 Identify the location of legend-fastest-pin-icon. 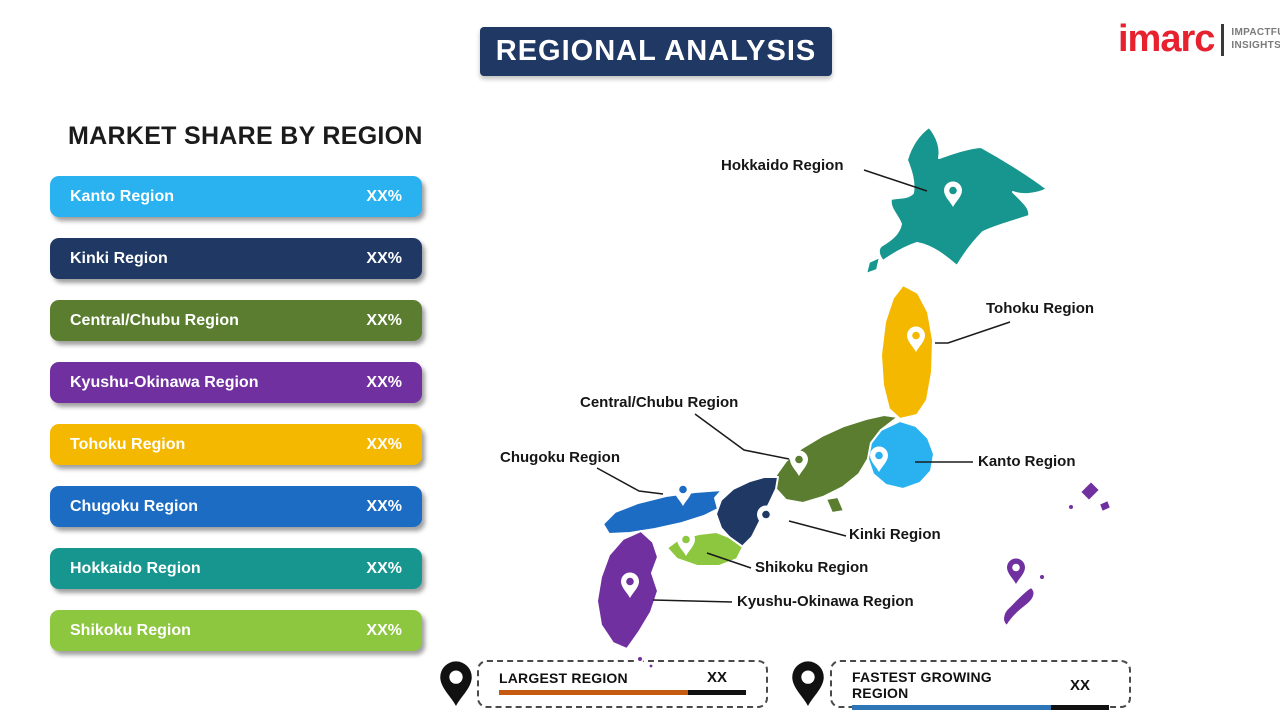
(808, 683).